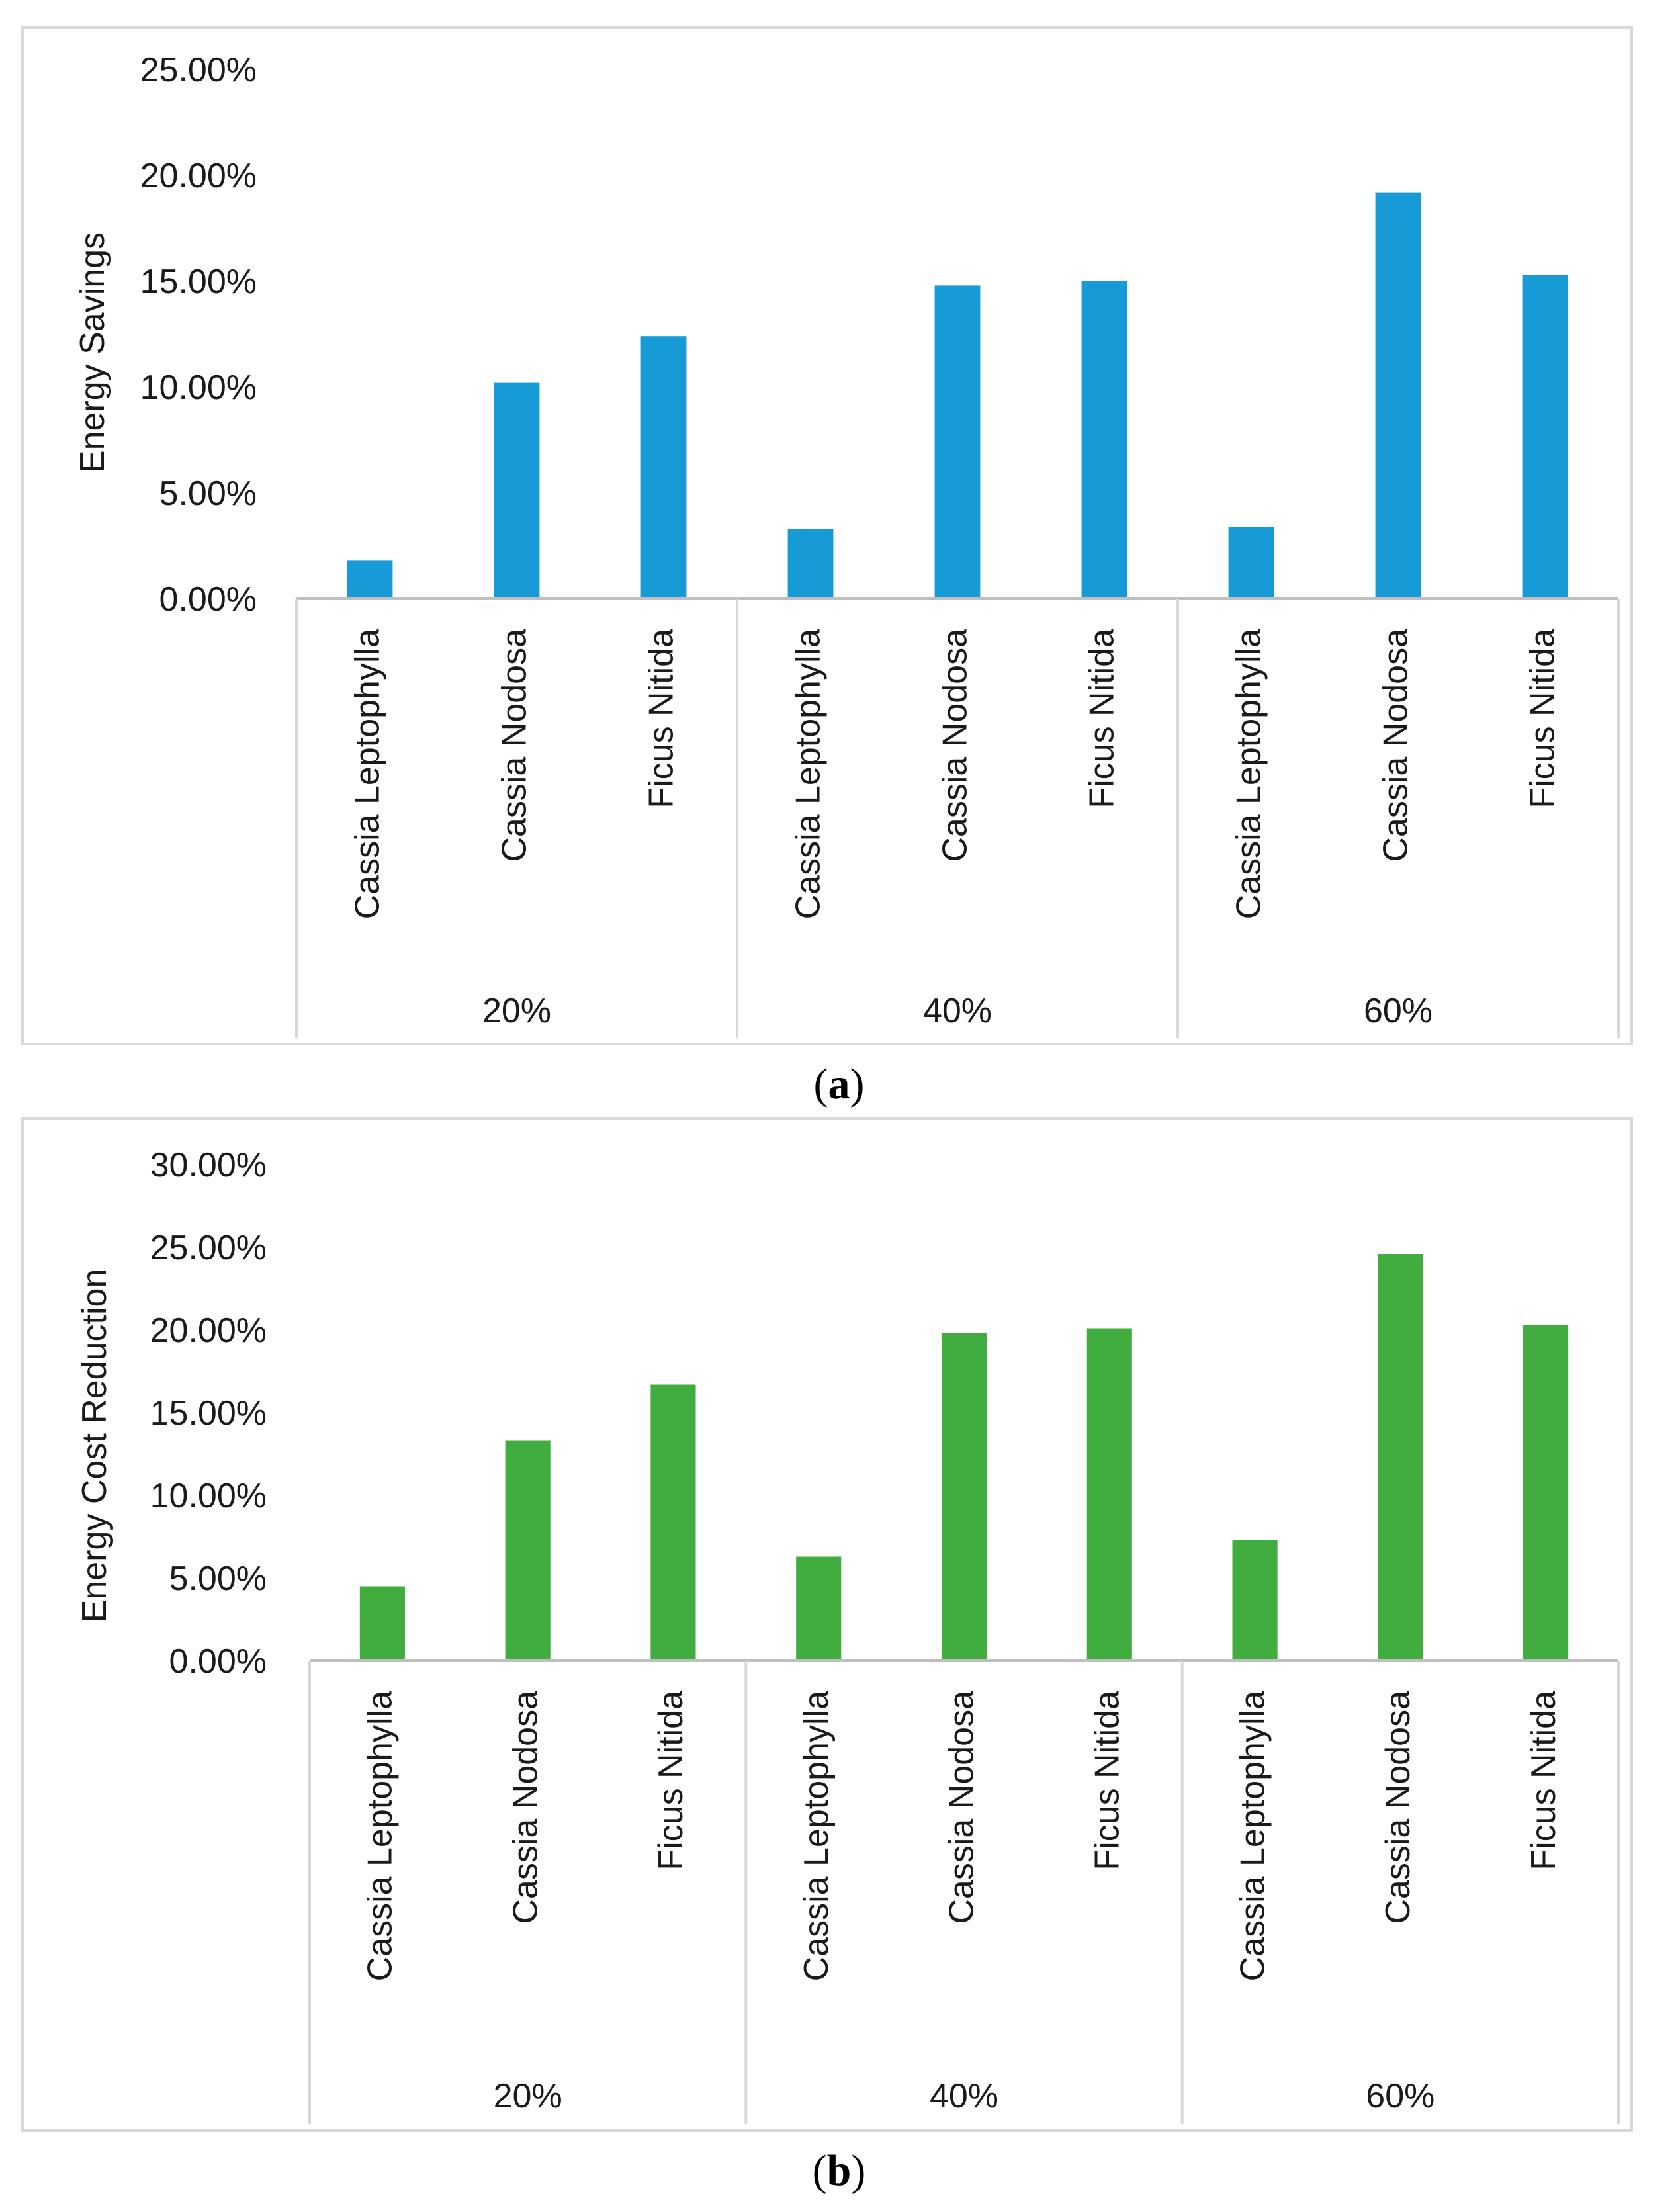 This screenshot has width=1678, height=2212. What do you see at coordinates (839, 1084) in the screenshot?
I see `panel-caption-a: (a)` at bounding box center [839, 1084].